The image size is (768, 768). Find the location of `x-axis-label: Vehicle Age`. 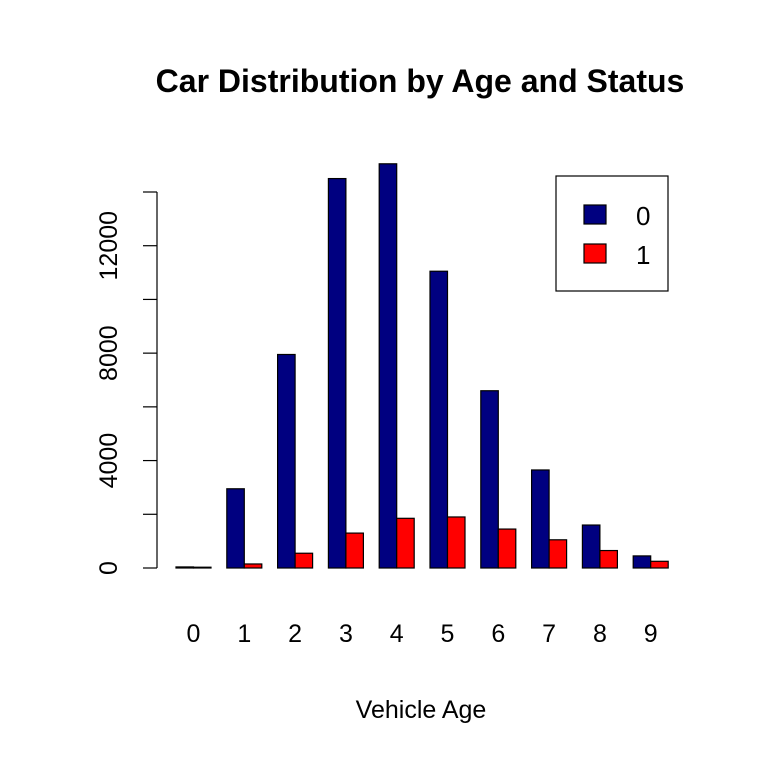

x-axis-label: Vehicle Age is located at coordinates (421, 710).